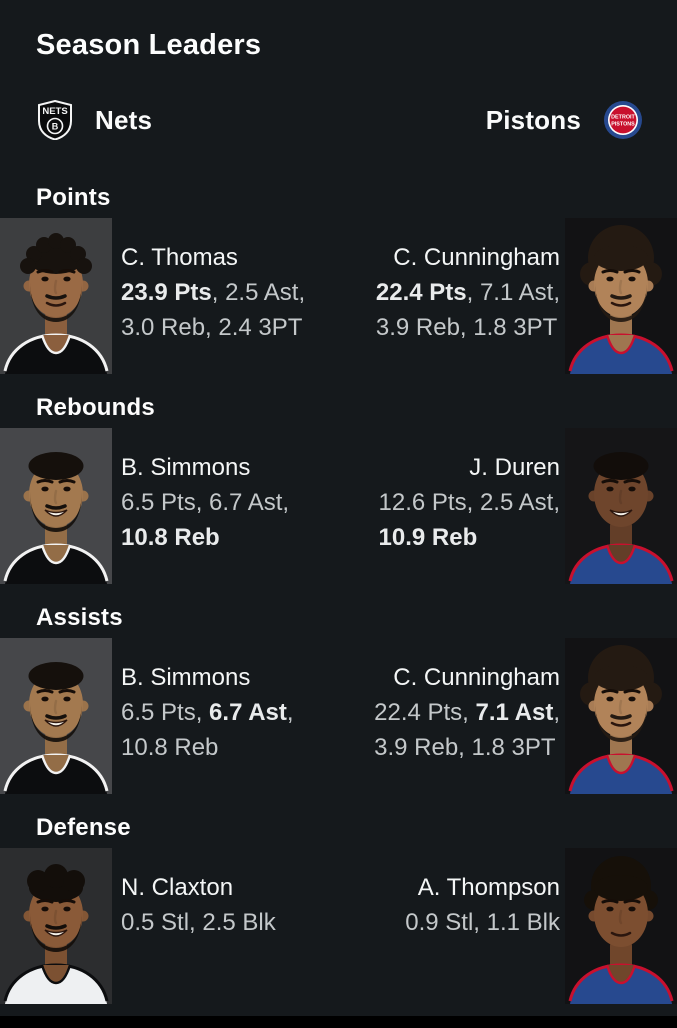 Image resolution: width=677 pixels, height=1028 pixels. What do you see at coordinates (469, 520) in the screenshot?
I see `player-stats: 12.6 Pts, 2.5 Ast, 10.9 Reb` at bounding box center [469, 520].